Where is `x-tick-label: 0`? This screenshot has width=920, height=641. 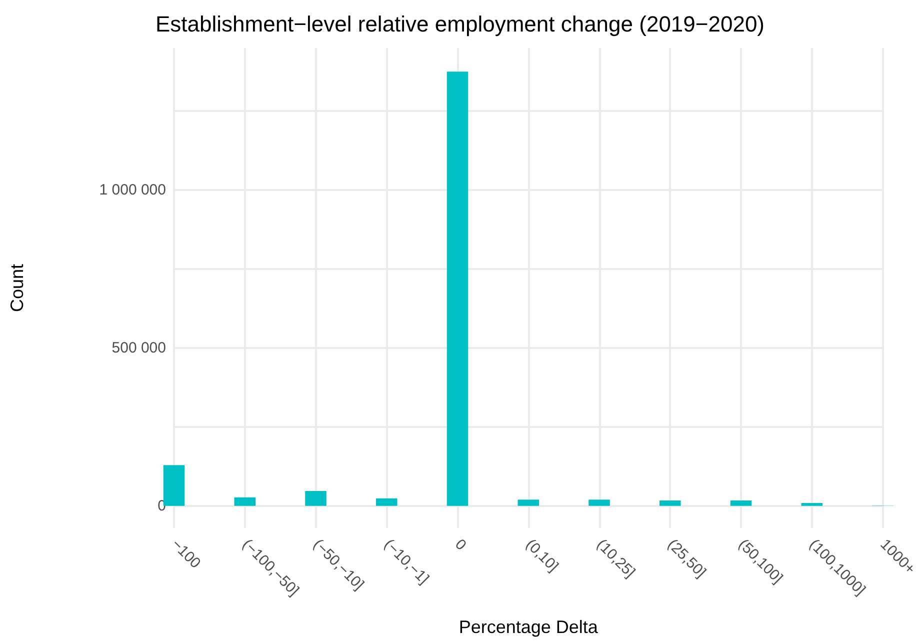 x-tick-label: 0 is located at coordinates (461, 545).